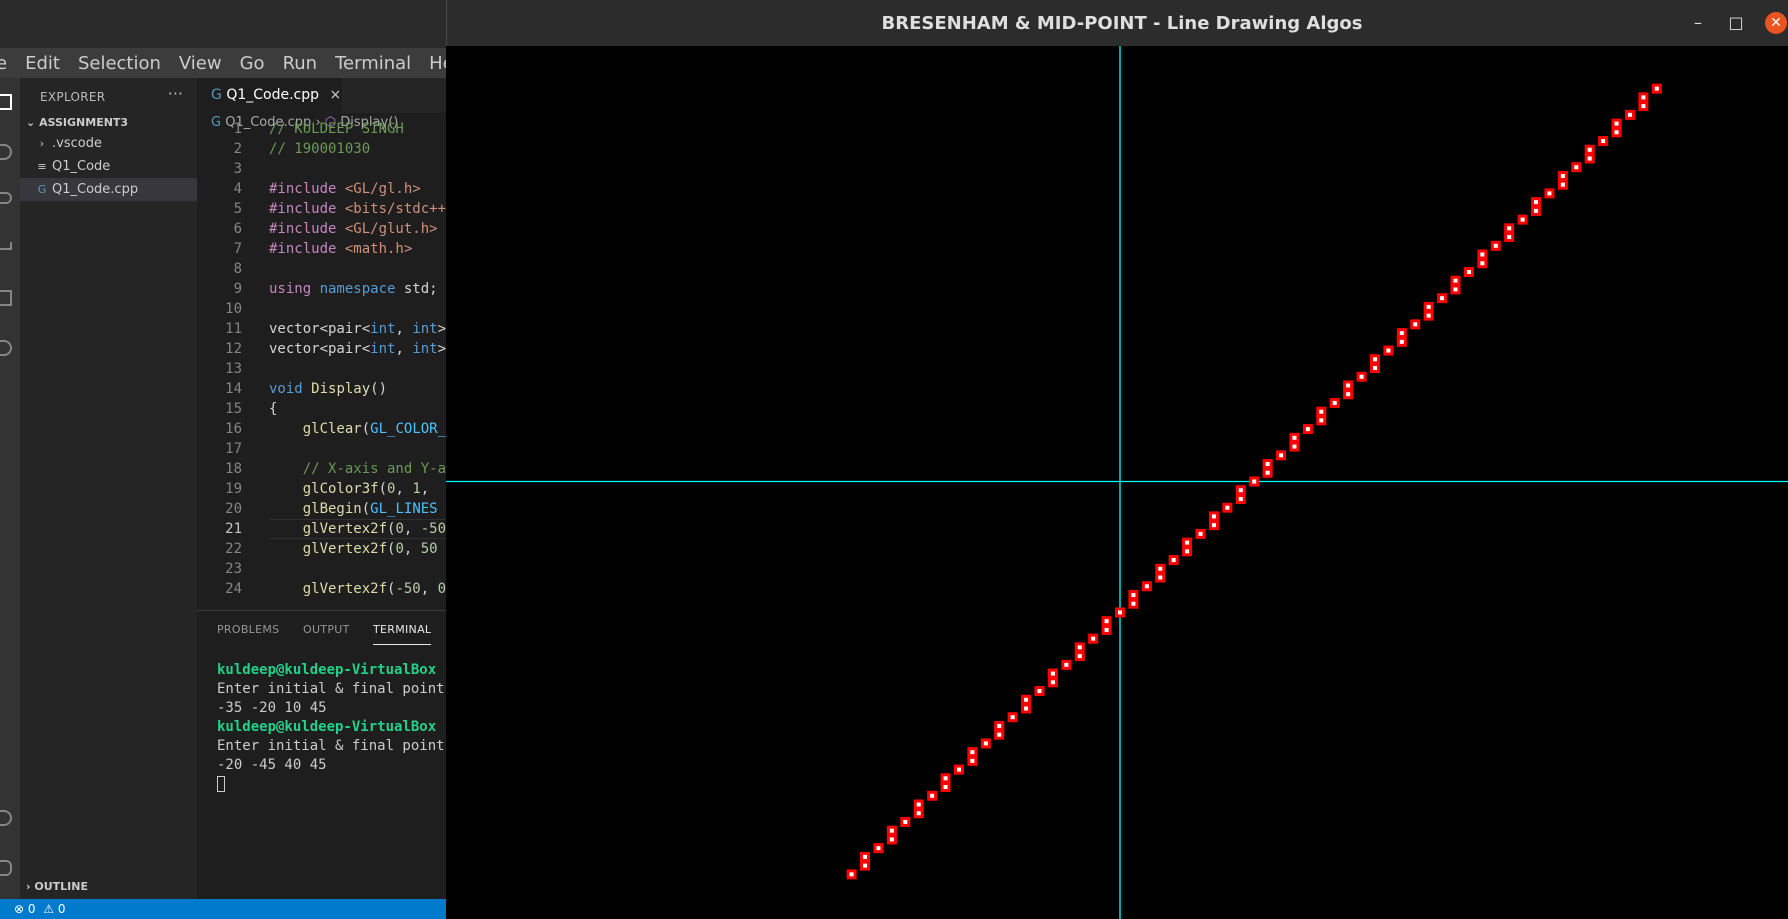 The height and width of the screenshot is (919, 1788). I want to click on minimize-button: –, so click(1698, 22).